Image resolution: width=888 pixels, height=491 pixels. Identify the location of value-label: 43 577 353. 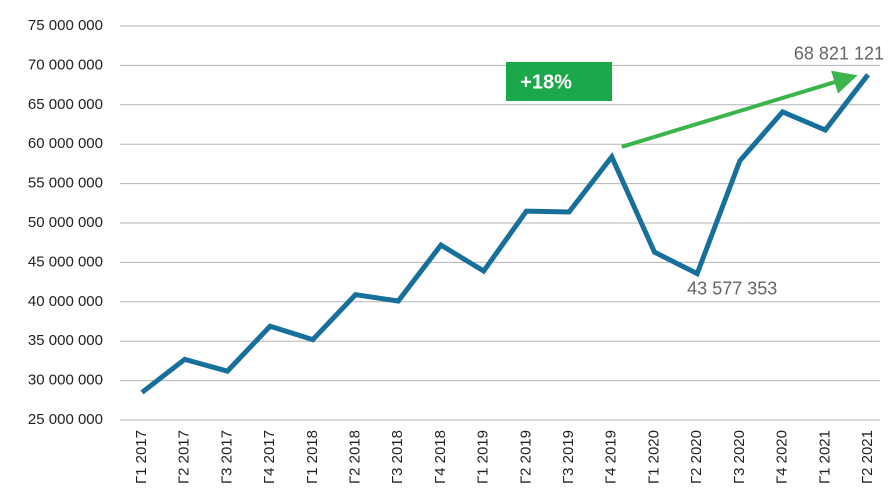
(732, 288).